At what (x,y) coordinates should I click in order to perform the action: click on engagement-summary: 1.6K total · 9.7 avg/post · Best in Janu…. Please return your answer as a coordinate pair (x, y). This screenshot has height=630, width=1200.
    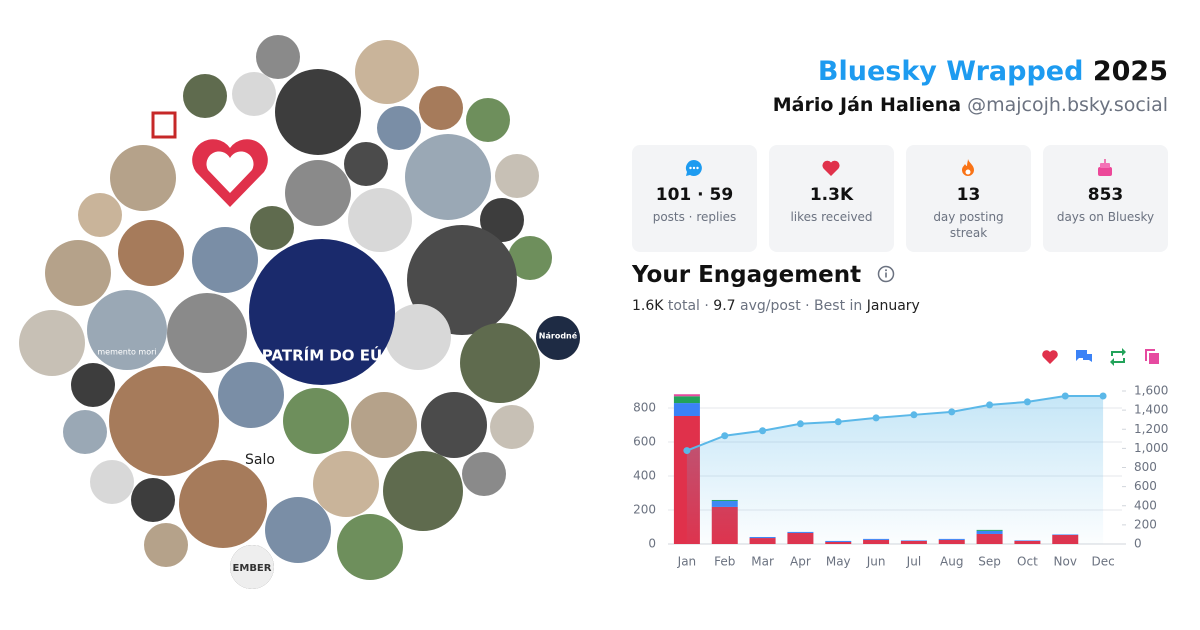
    Looking at the image, I should click on (776, 306).